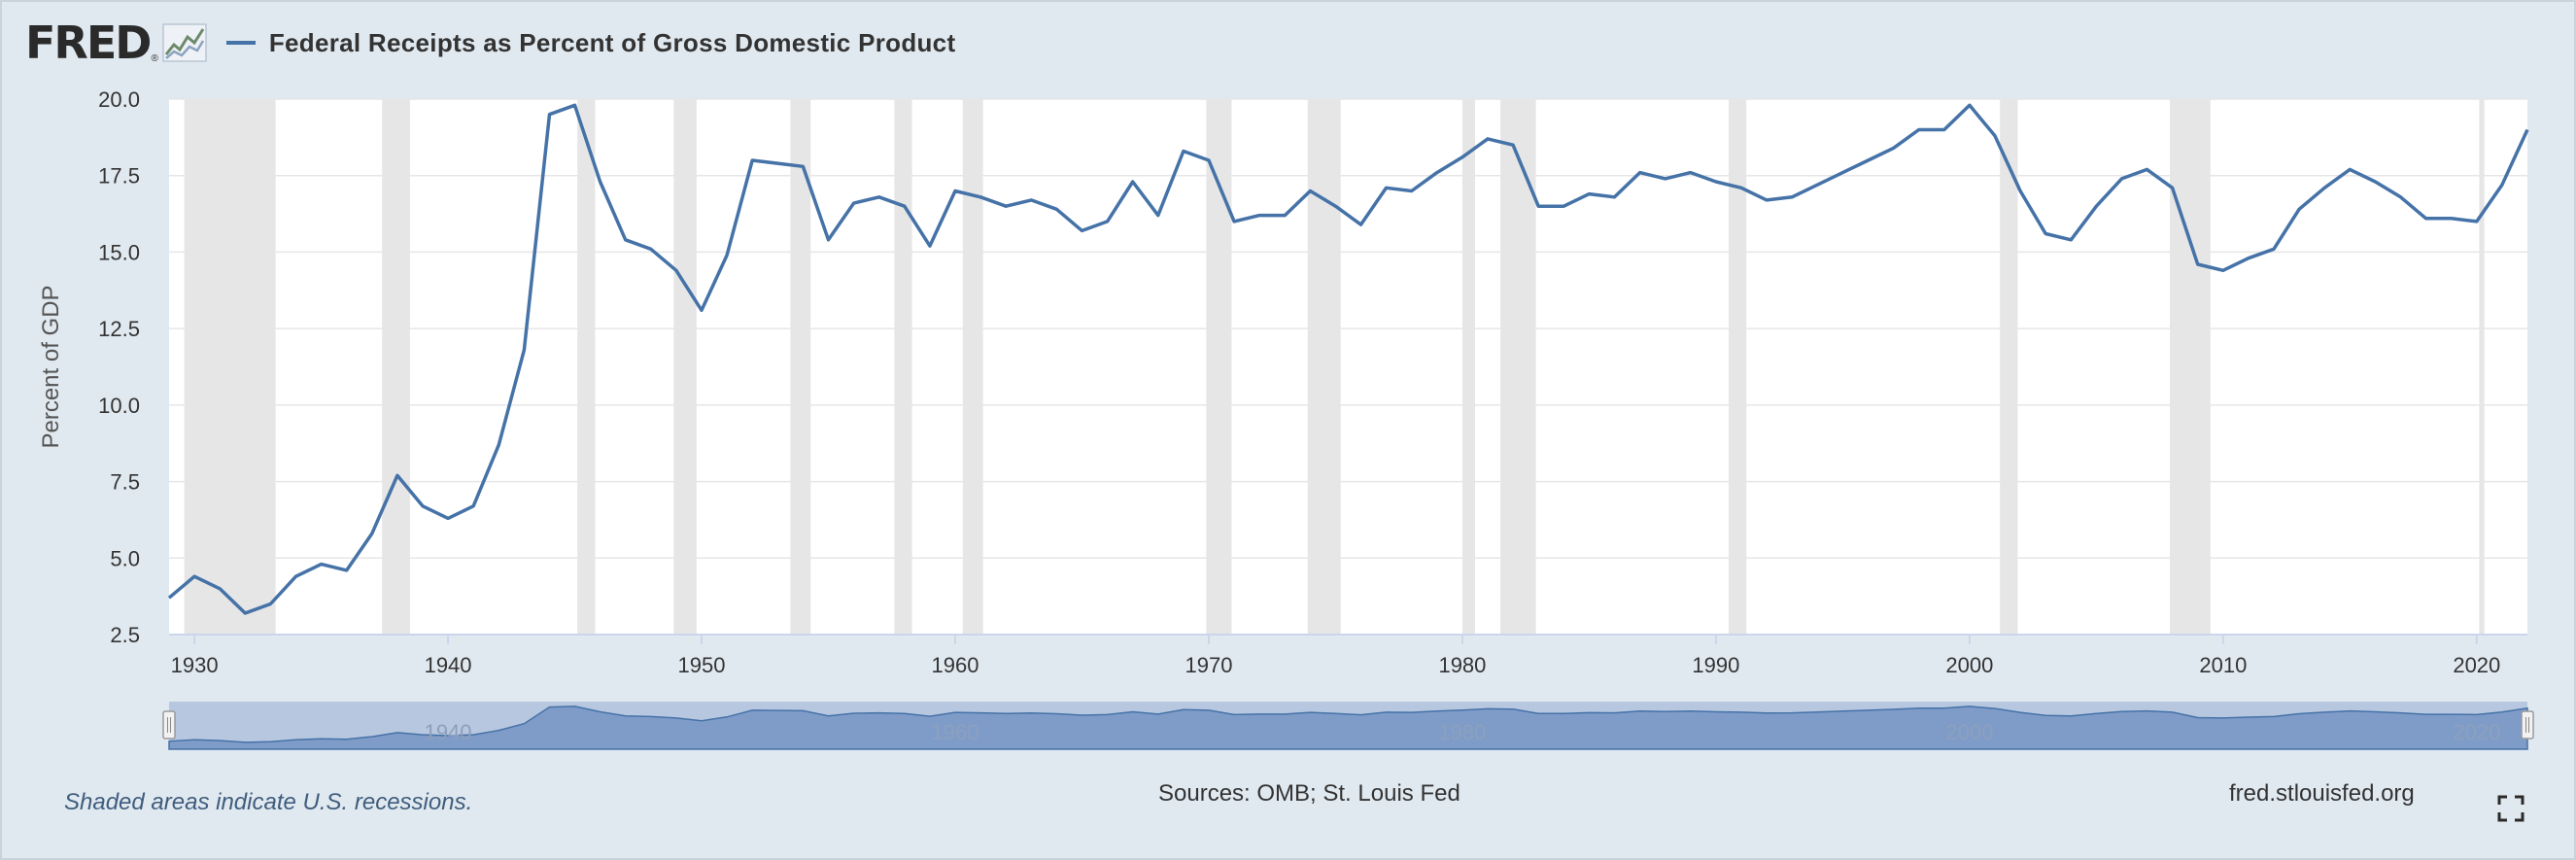 The width and height of the screenshot is (2576, 860). Describe the element at coordinates (1715, 665) in the screenshot. I see `x-tick-label: 1990` at that location.